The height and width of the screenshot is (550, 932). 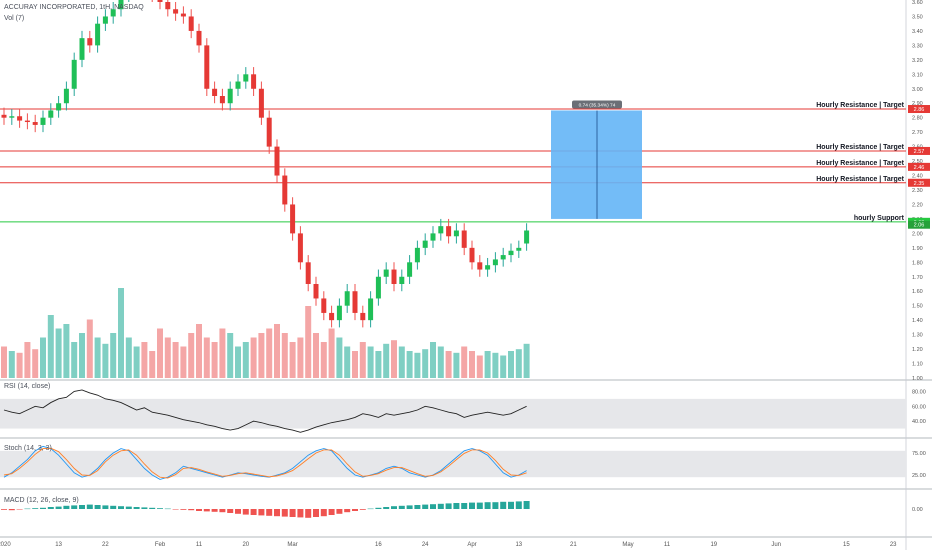 What do you see at coordinates (919, 392) in the screenshot?
I see `rsi-tick-label: 80.00` at bounding box center [919, 392].